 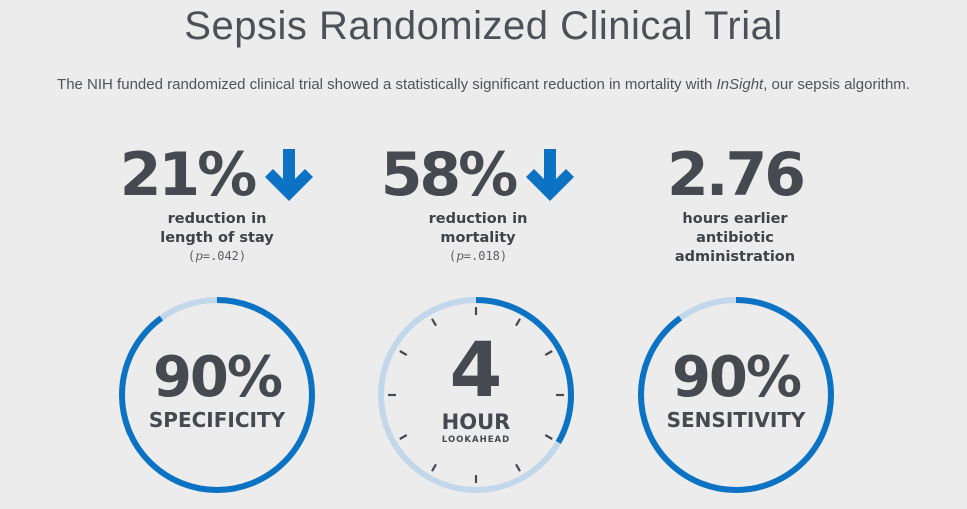 I want to click on p-value: (p=.042), so click(x=217, y=256).